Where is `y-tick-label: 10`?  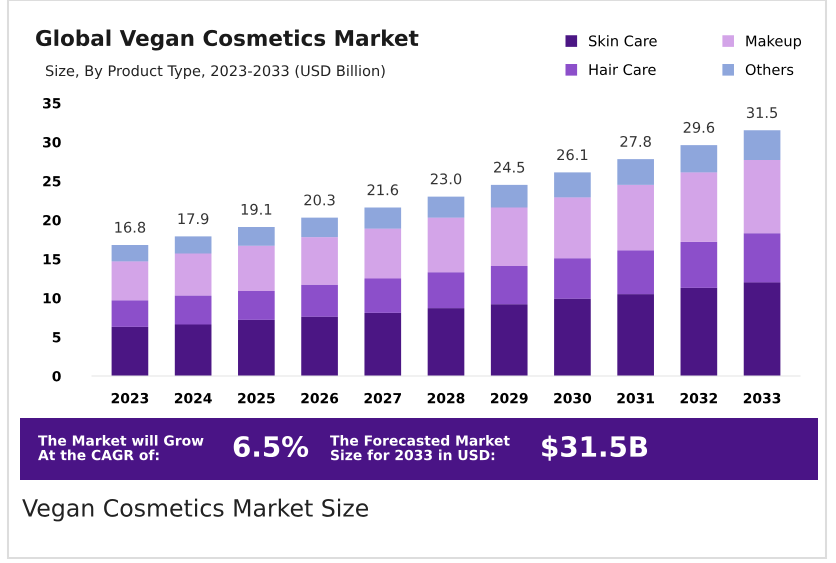
y-tick-label: 10 is located at coordinates (52, 298).